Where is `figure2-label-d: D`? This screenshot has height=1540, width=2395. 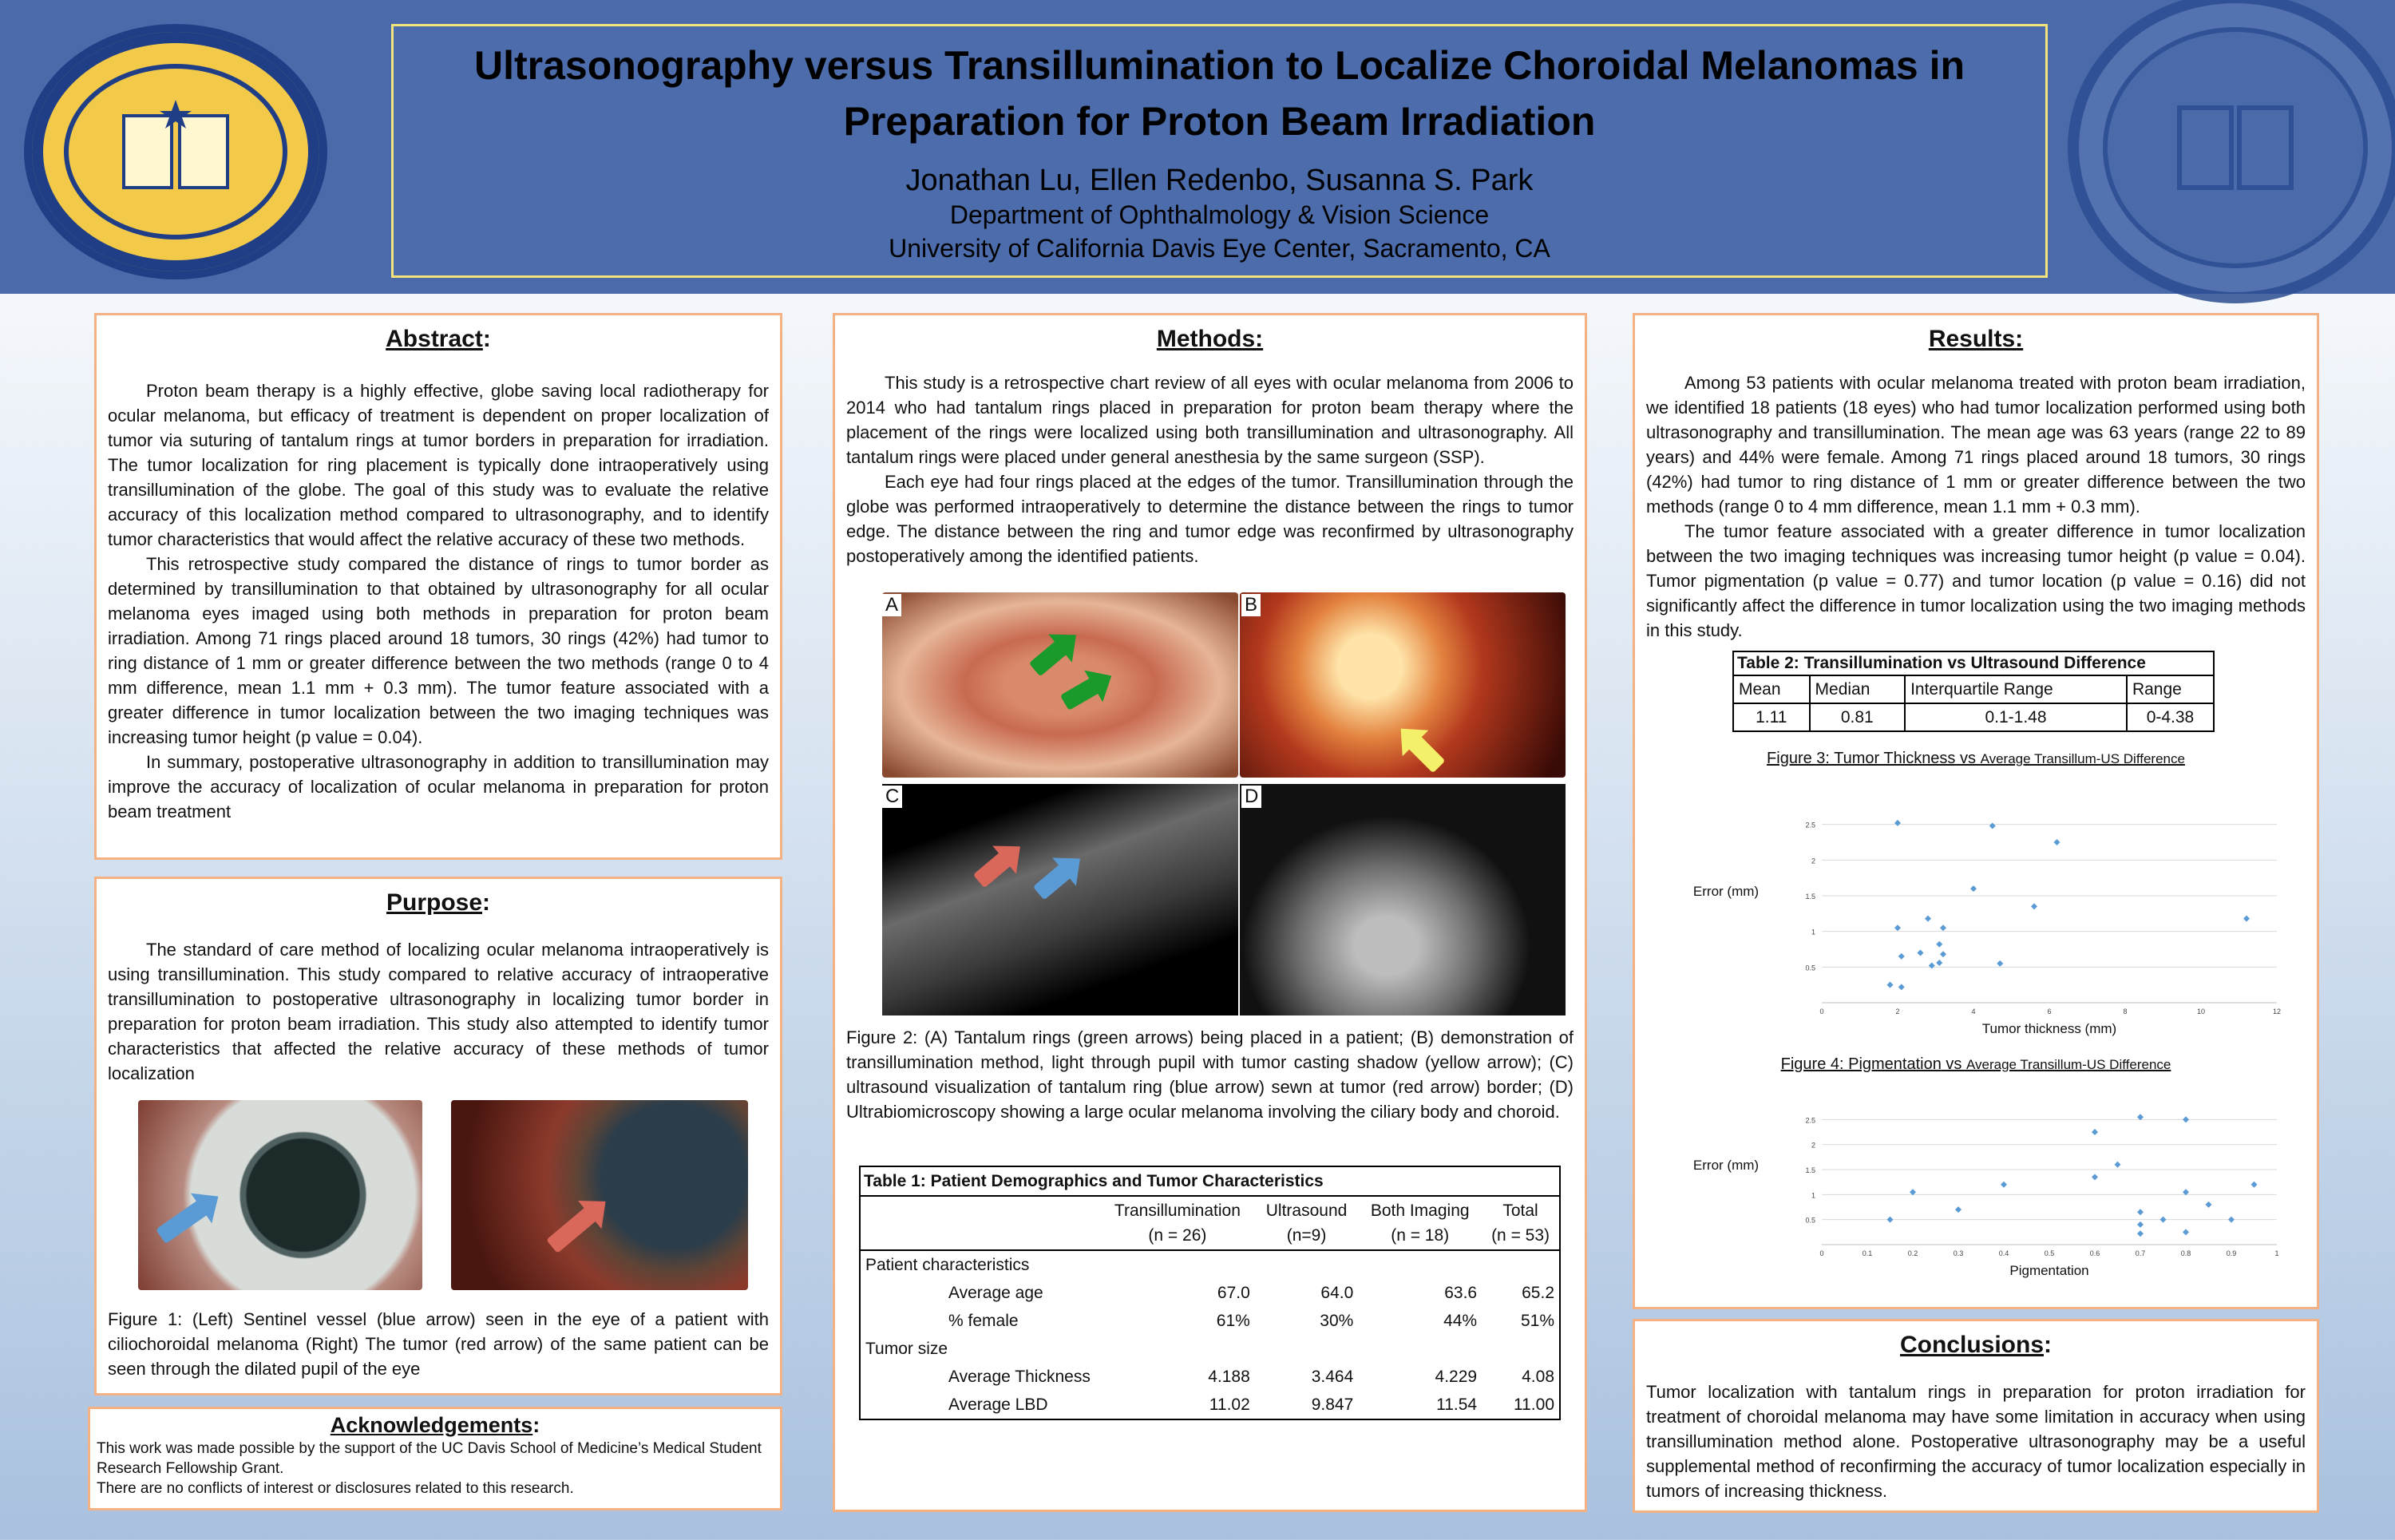 figure2-label-d: D is located at coordinates (1251, 797).